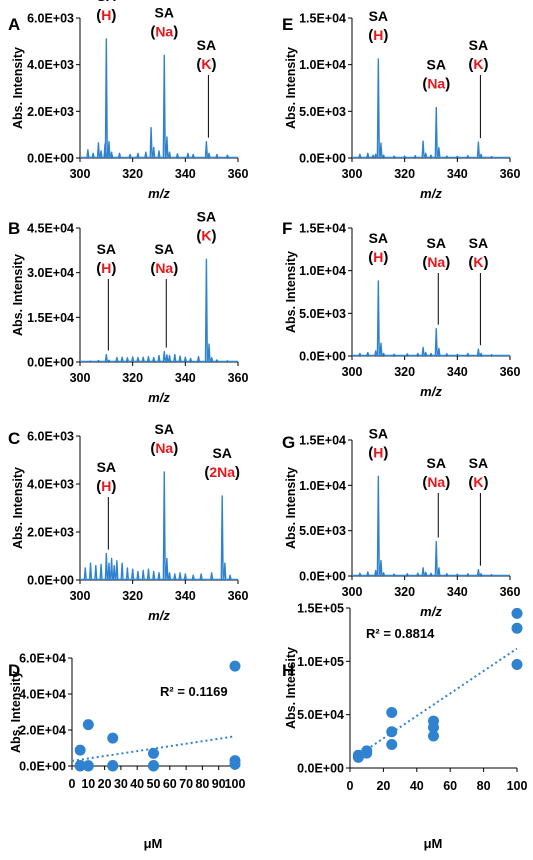 The image size is (533, 860). I want to click on x-tick-label: 60, so click(170, 784).